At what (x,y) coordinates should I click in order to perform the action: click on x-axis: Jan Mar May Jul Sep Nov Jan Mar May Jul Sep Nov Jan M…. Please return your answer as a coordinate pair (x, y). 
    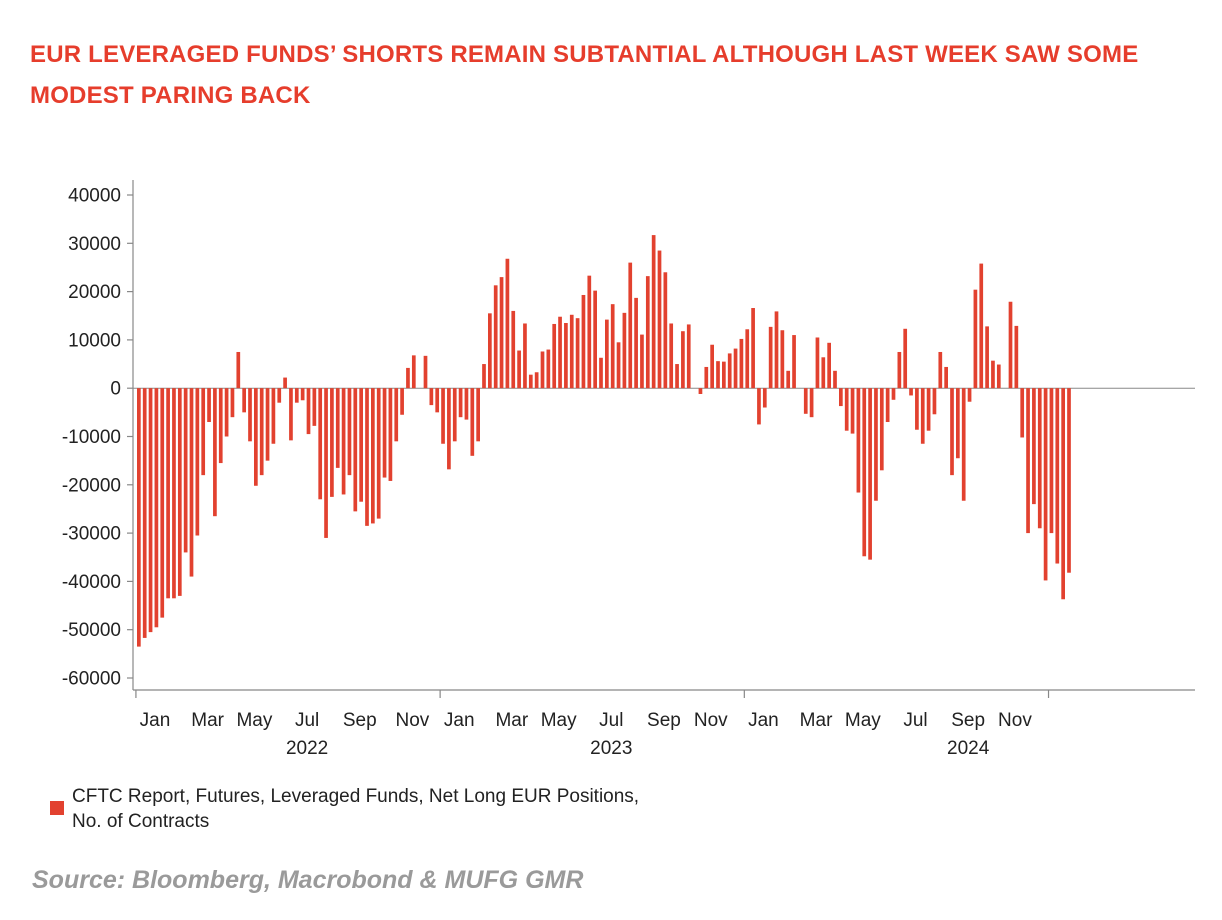
    Looking at the image, I should click on (664, 724).